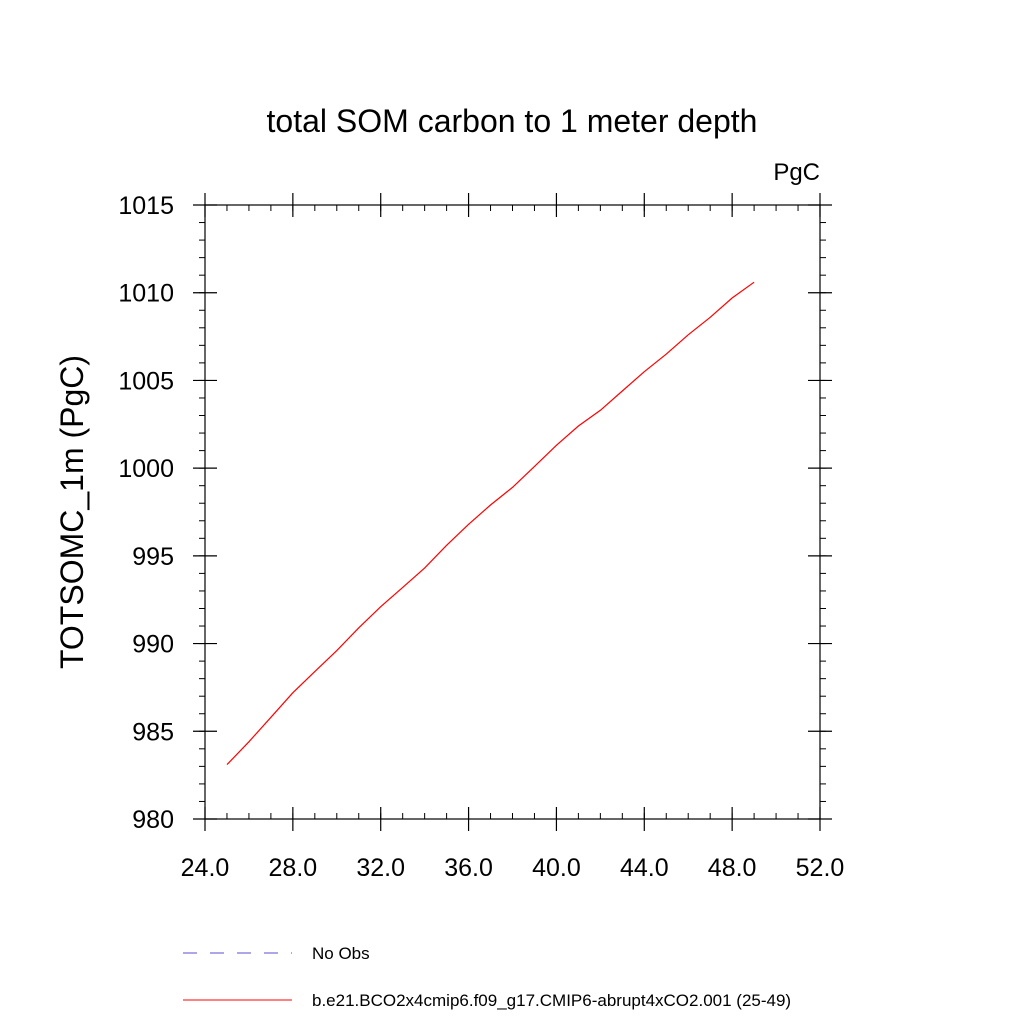 This screenshot has width=1024, height=1029. Describe the element at coordinates (146, 381) in the screenshot. I see `y-tick-label: 1005` at that location.